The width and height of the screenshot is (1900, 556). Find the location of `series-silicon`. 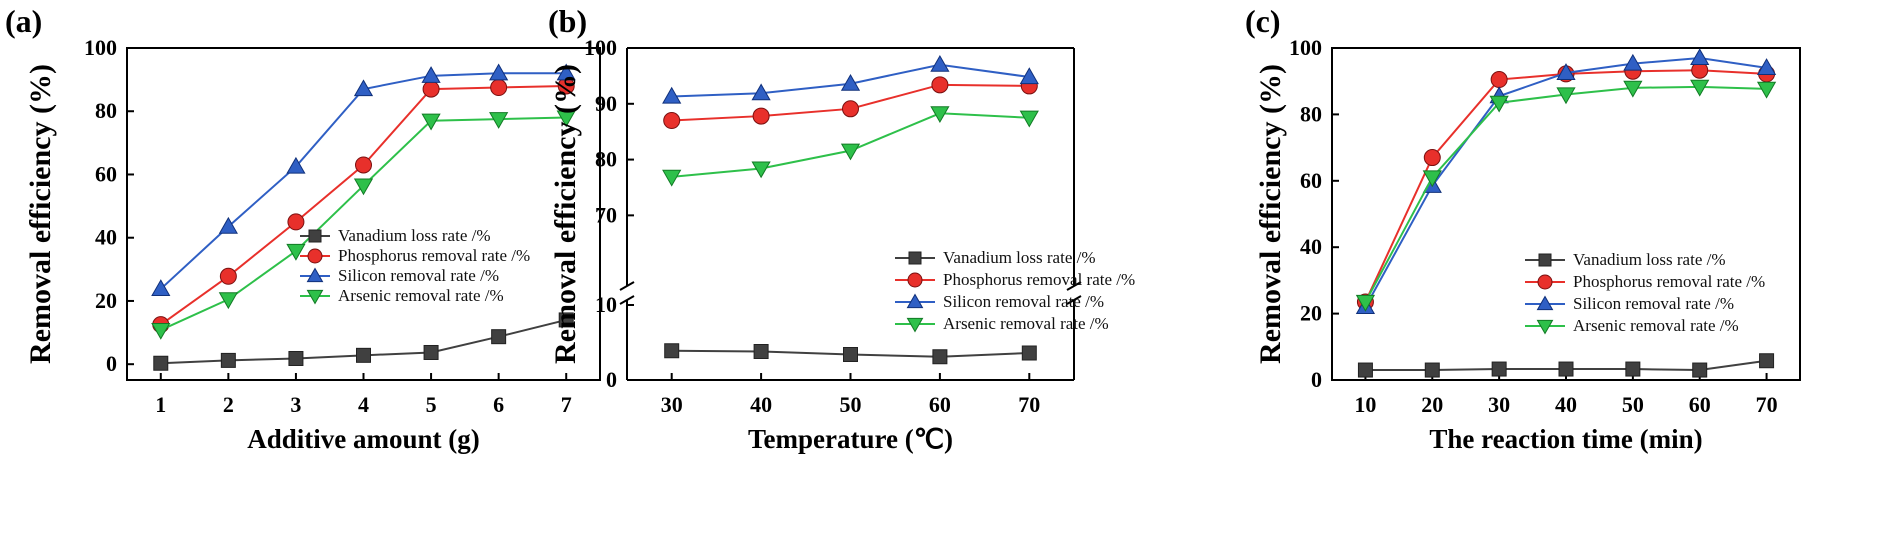

series-silicon is located at coordinates (850, 79).